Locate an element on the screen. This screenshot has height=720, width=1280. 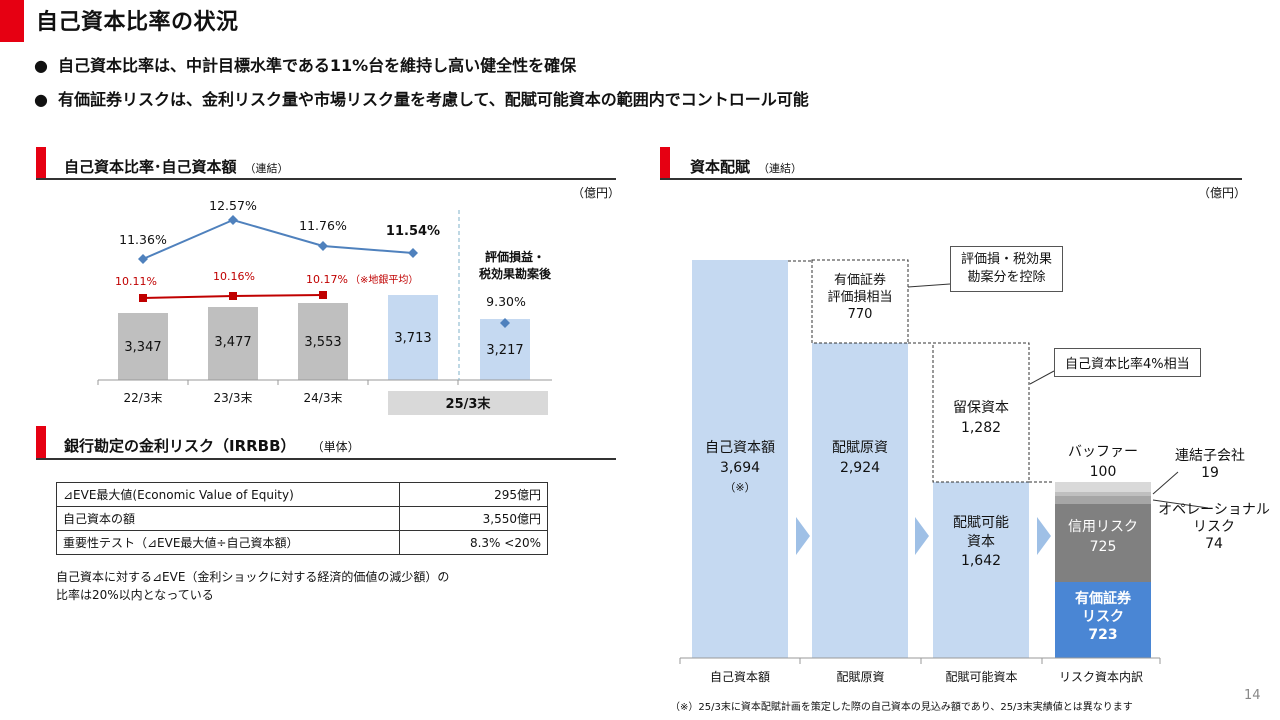
ratio-chart is located at coordinates (324, 312).